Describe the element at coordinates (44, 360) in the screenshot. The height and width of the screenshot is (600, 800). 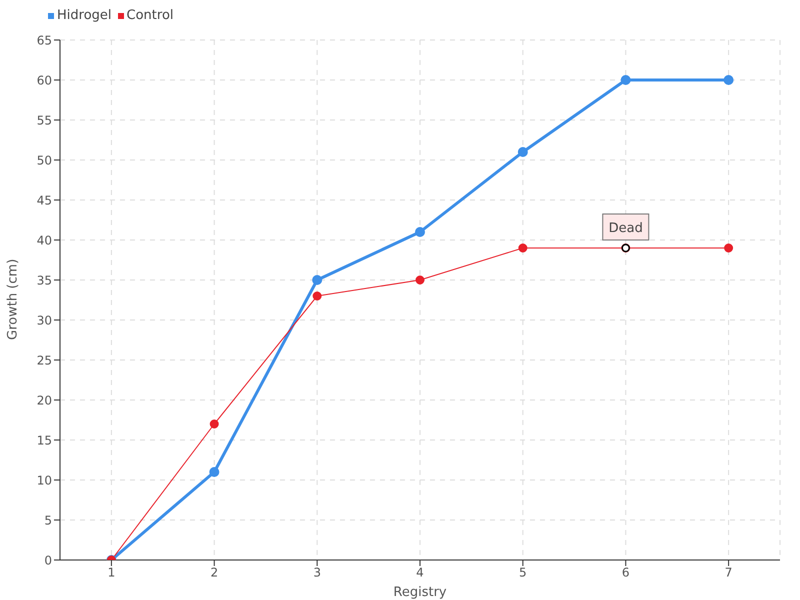
I see `y-tick-label: 25` at that location.